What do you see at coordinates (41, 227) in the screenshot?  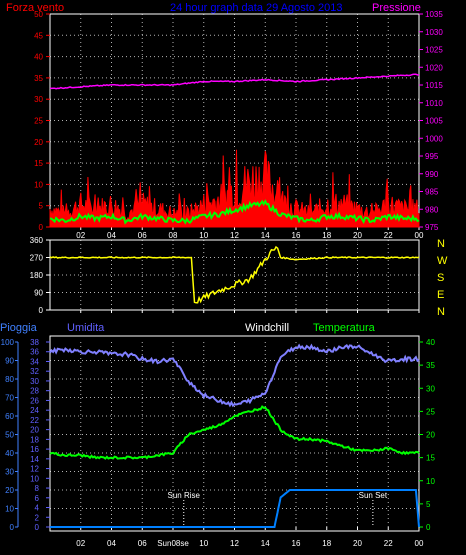 I see `wind-axis-tick-label: 0` at bounding box center [41, 227].